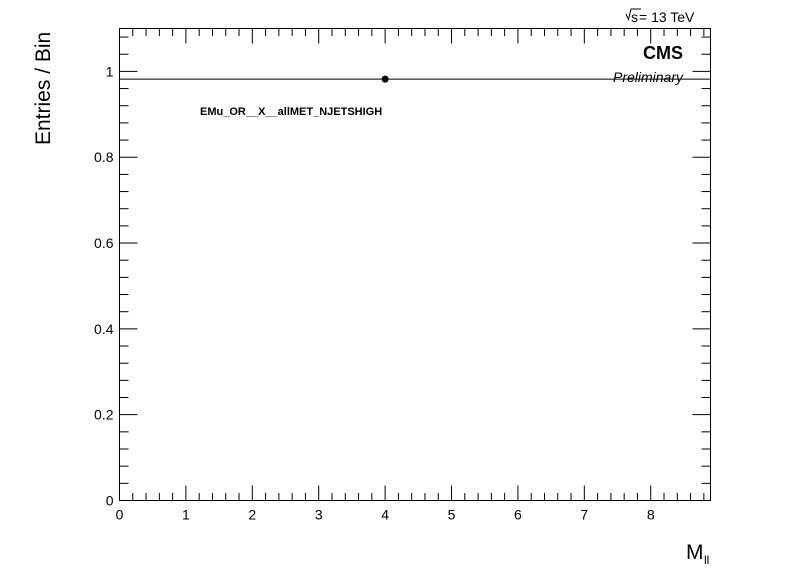 The image size is (798, 576). I want to click on x-tick-label: 2, so click(252, 515).